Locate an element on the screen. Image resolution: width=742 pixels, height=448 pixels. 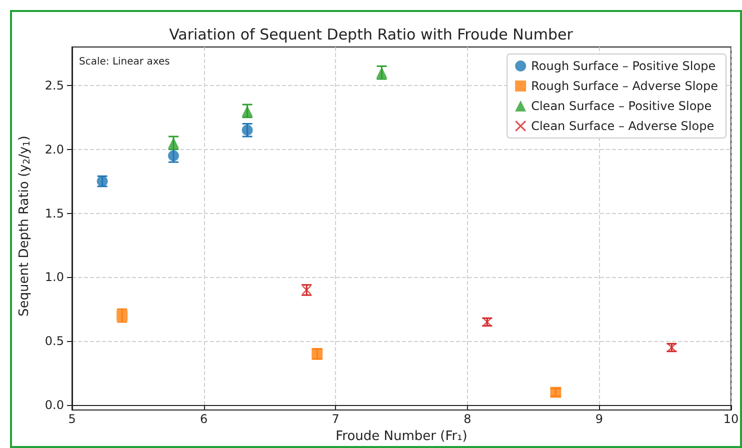
x-axis-title: Froude Number (Fr₁) is located at coordinates (402, 436).